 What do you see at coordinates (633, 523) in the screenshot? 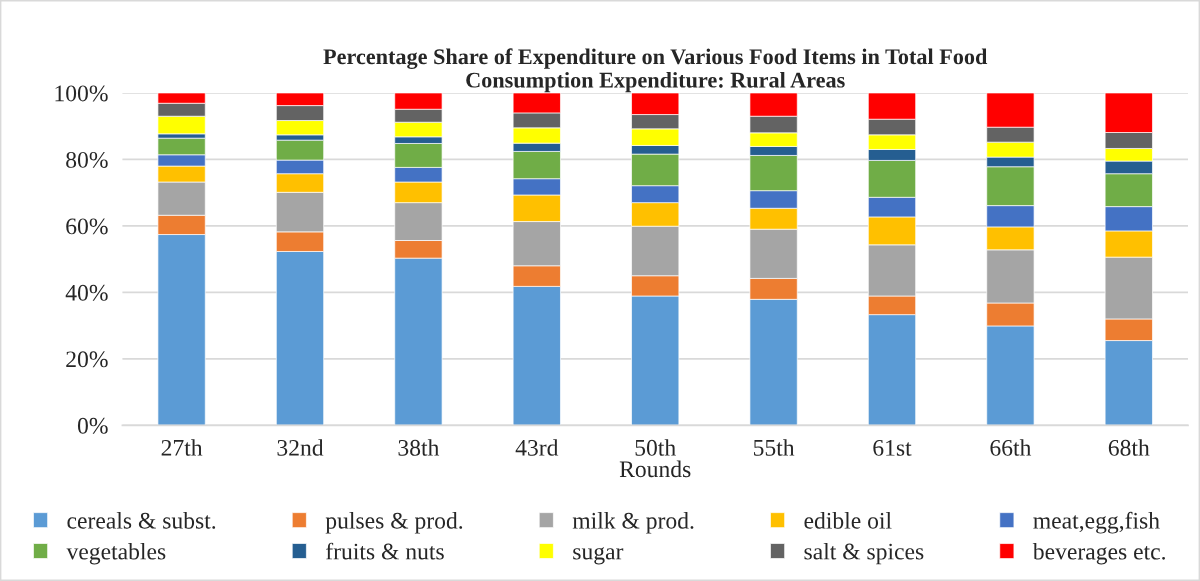
I see `legend-label: milk & prod.` at bounding box center [633, 523].